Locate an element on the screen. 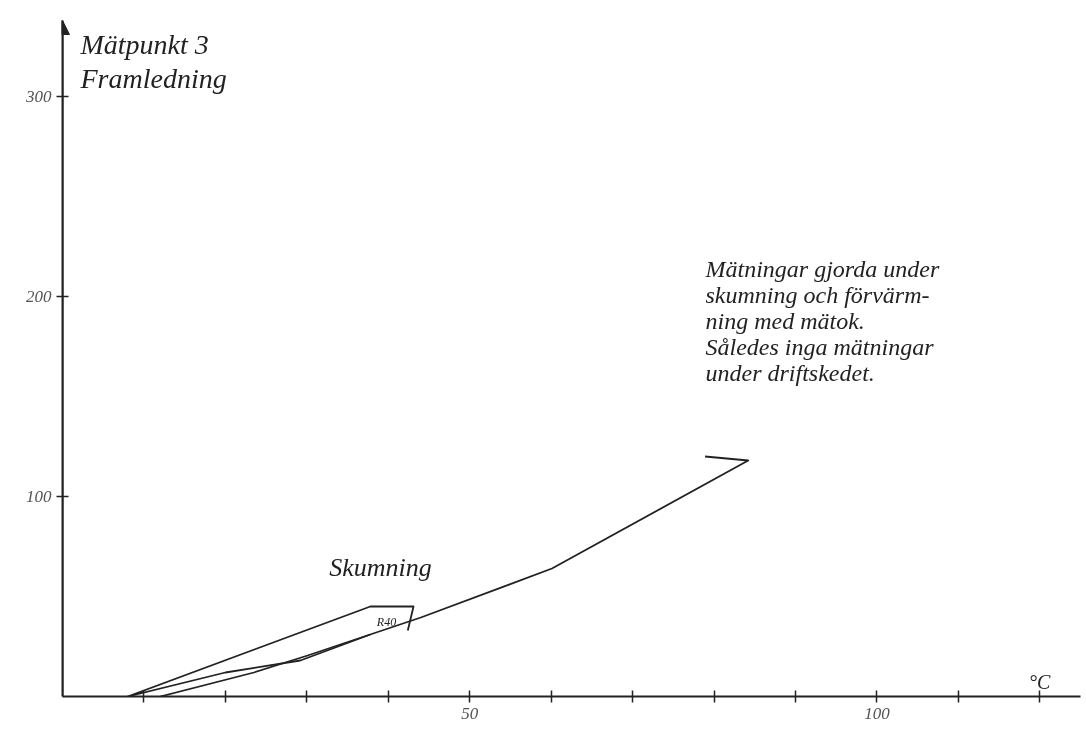 This screenshot has height=732, width=1086. annotation: Mätningar gjorda under skumning och förvärm- ning med mätok. Således inga mätningar under driftskedet. is located at coordinates (822, 320).